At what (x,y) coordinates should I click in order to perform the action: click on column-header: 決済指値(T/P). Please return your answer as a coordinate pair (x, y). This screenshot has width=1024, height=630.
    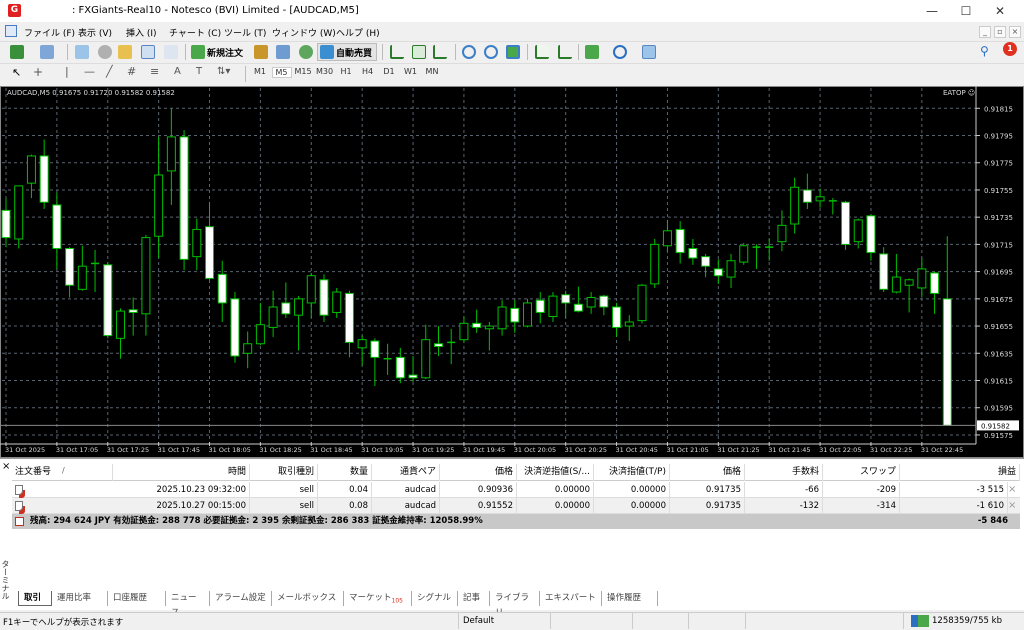
    Looking at the image, I should click on (632, 472).